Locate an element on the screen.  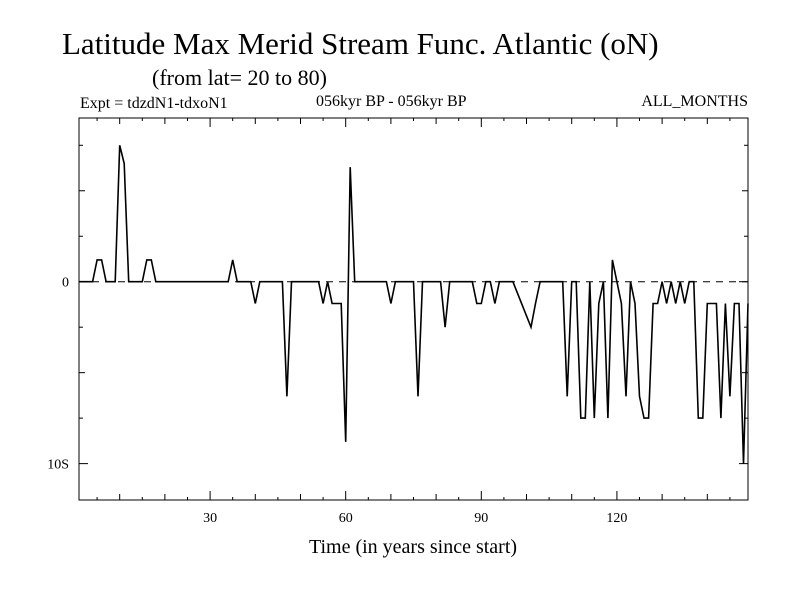
experiment-label: Expt = tdzdN1-tdxoN1 is located at coordinates (154, 103).